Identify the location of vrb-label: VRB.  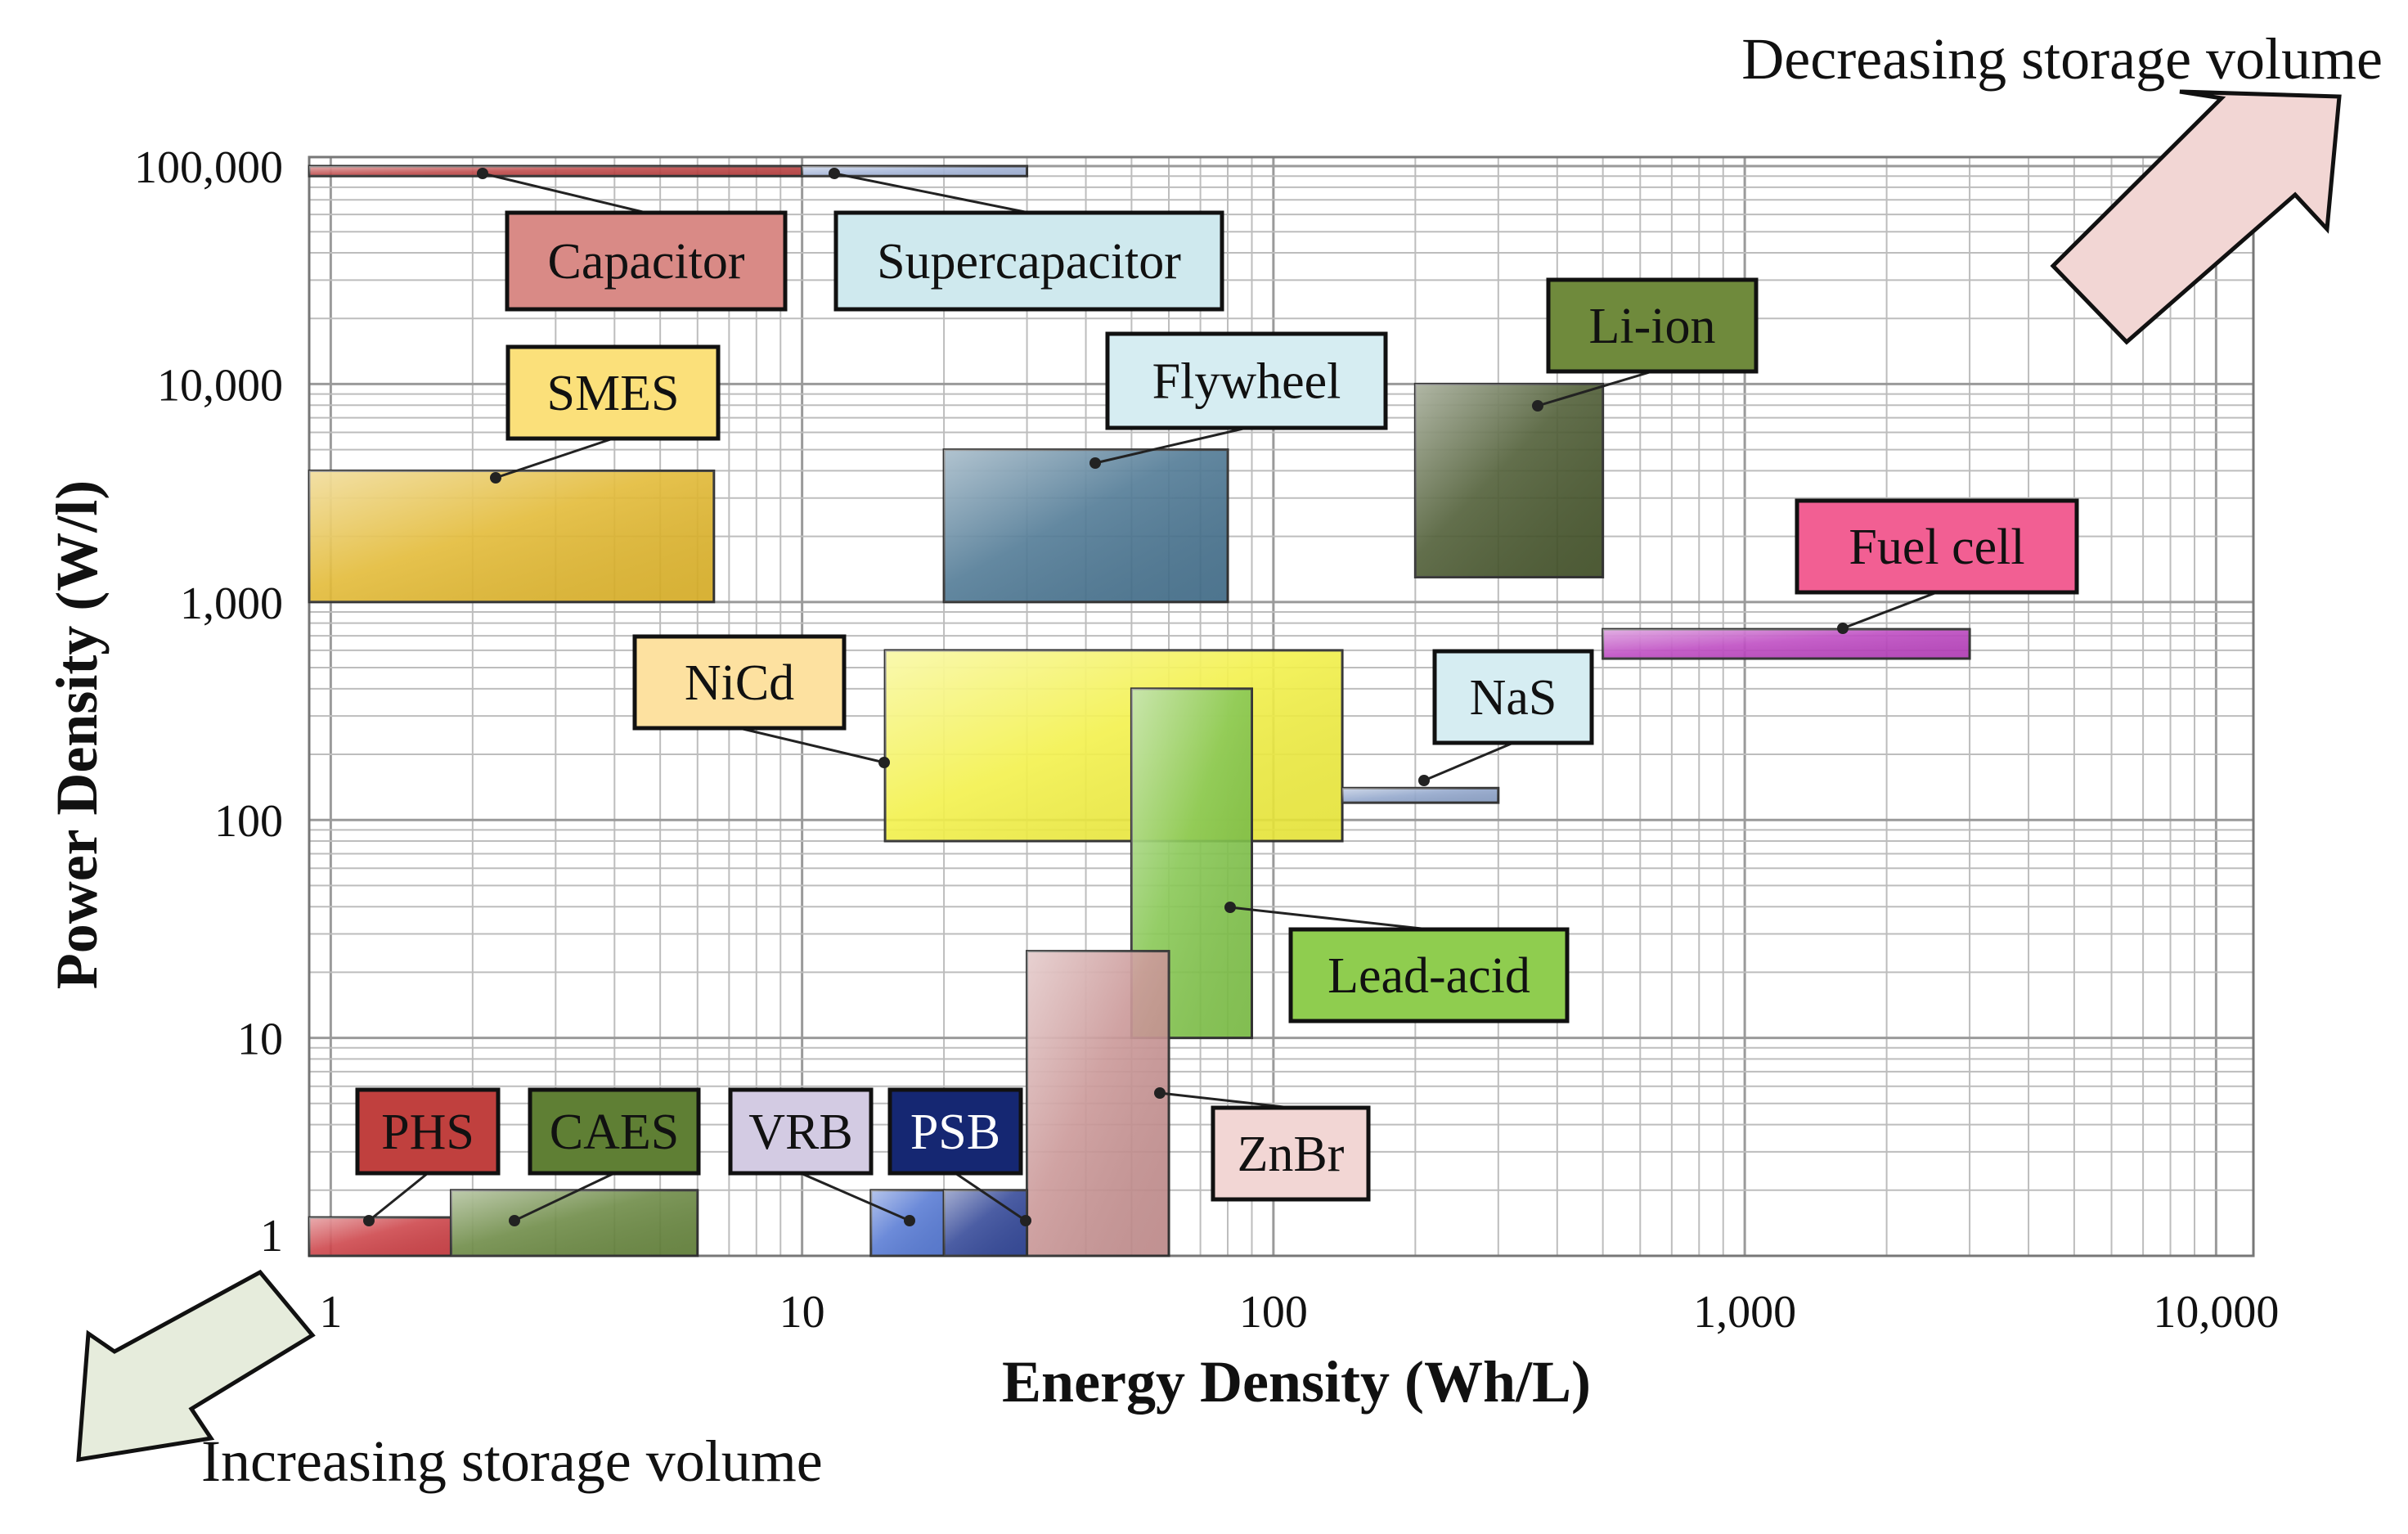
(800, 1132).